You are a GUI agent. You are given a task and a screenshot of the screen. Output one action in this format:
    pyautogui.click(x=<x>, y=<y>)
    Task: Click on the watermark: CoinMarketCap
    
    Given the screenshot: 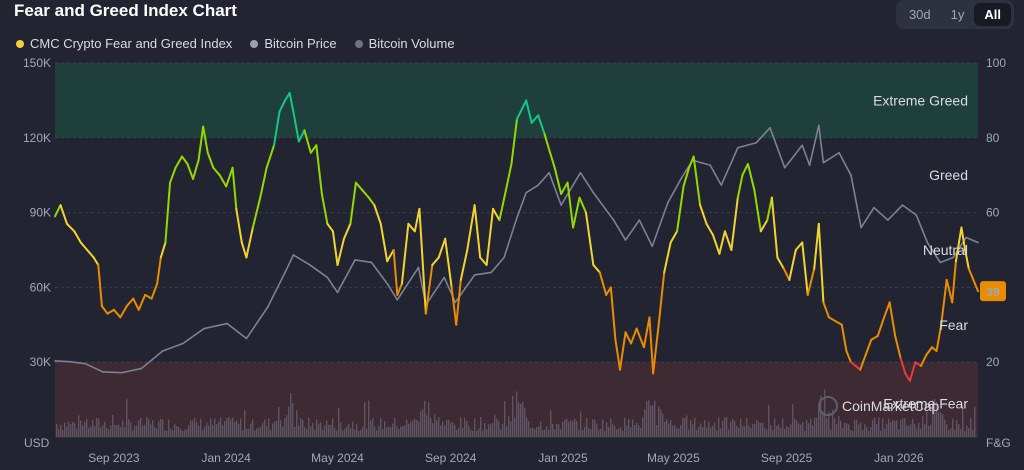 What is the action you would take?
    pyautogui.click(x=878, y=406)
    